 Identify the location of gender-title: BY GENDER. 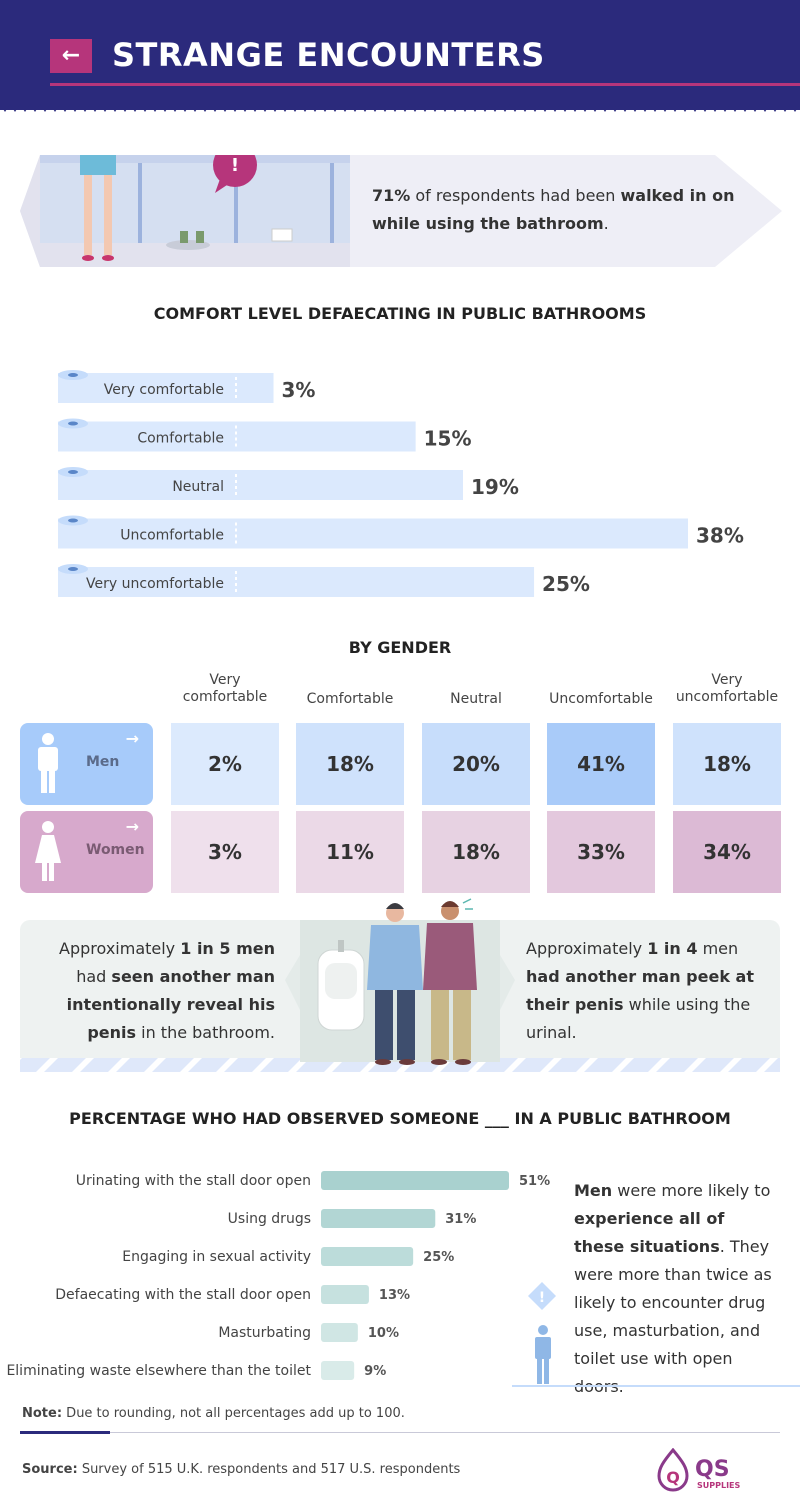
(400, 647).